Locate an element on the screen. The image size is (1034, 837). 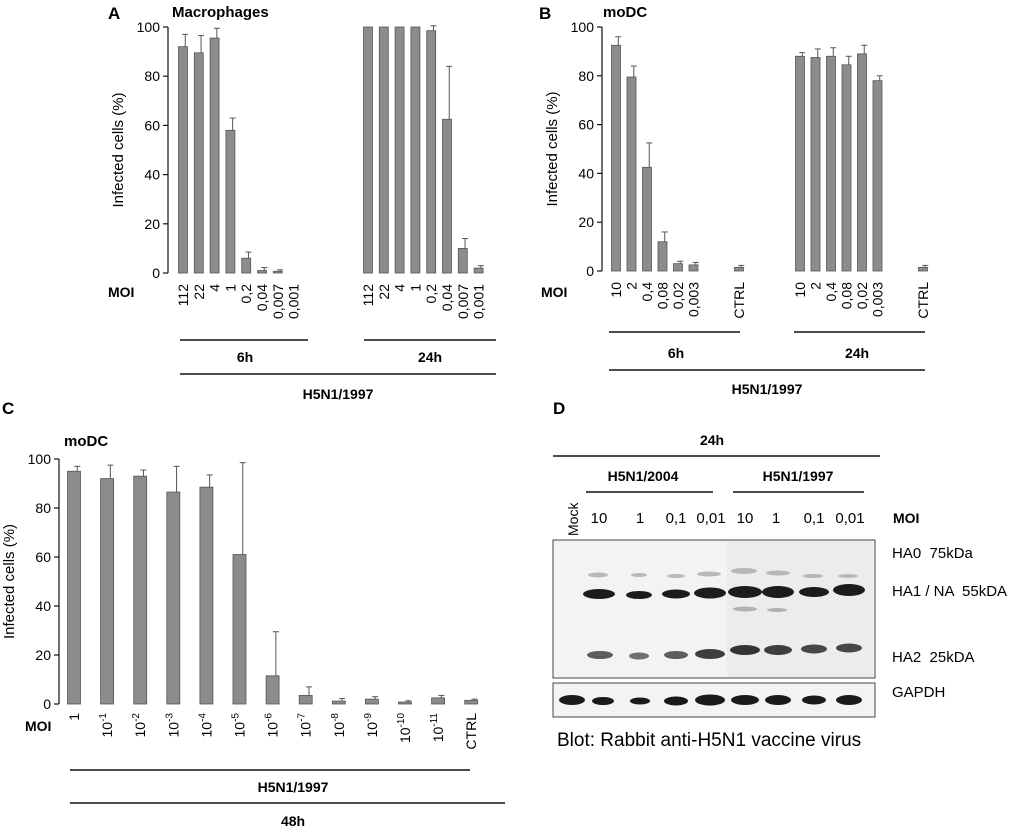
y-tick-label: 40 is located at coordinates (586, 173).